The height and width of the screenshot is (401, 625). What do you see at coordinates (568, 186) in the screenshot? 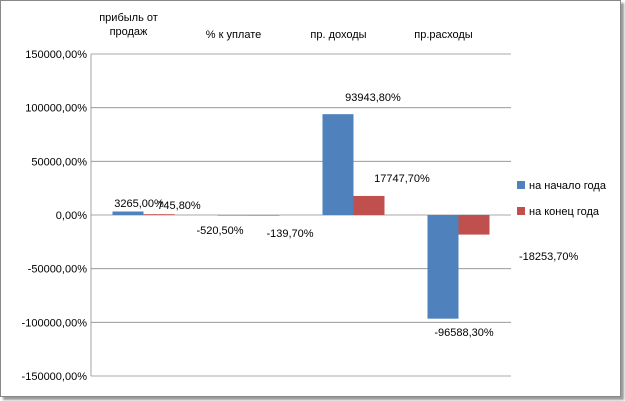
I see `legend-label: на начало года` at bounding box center [568, 186].